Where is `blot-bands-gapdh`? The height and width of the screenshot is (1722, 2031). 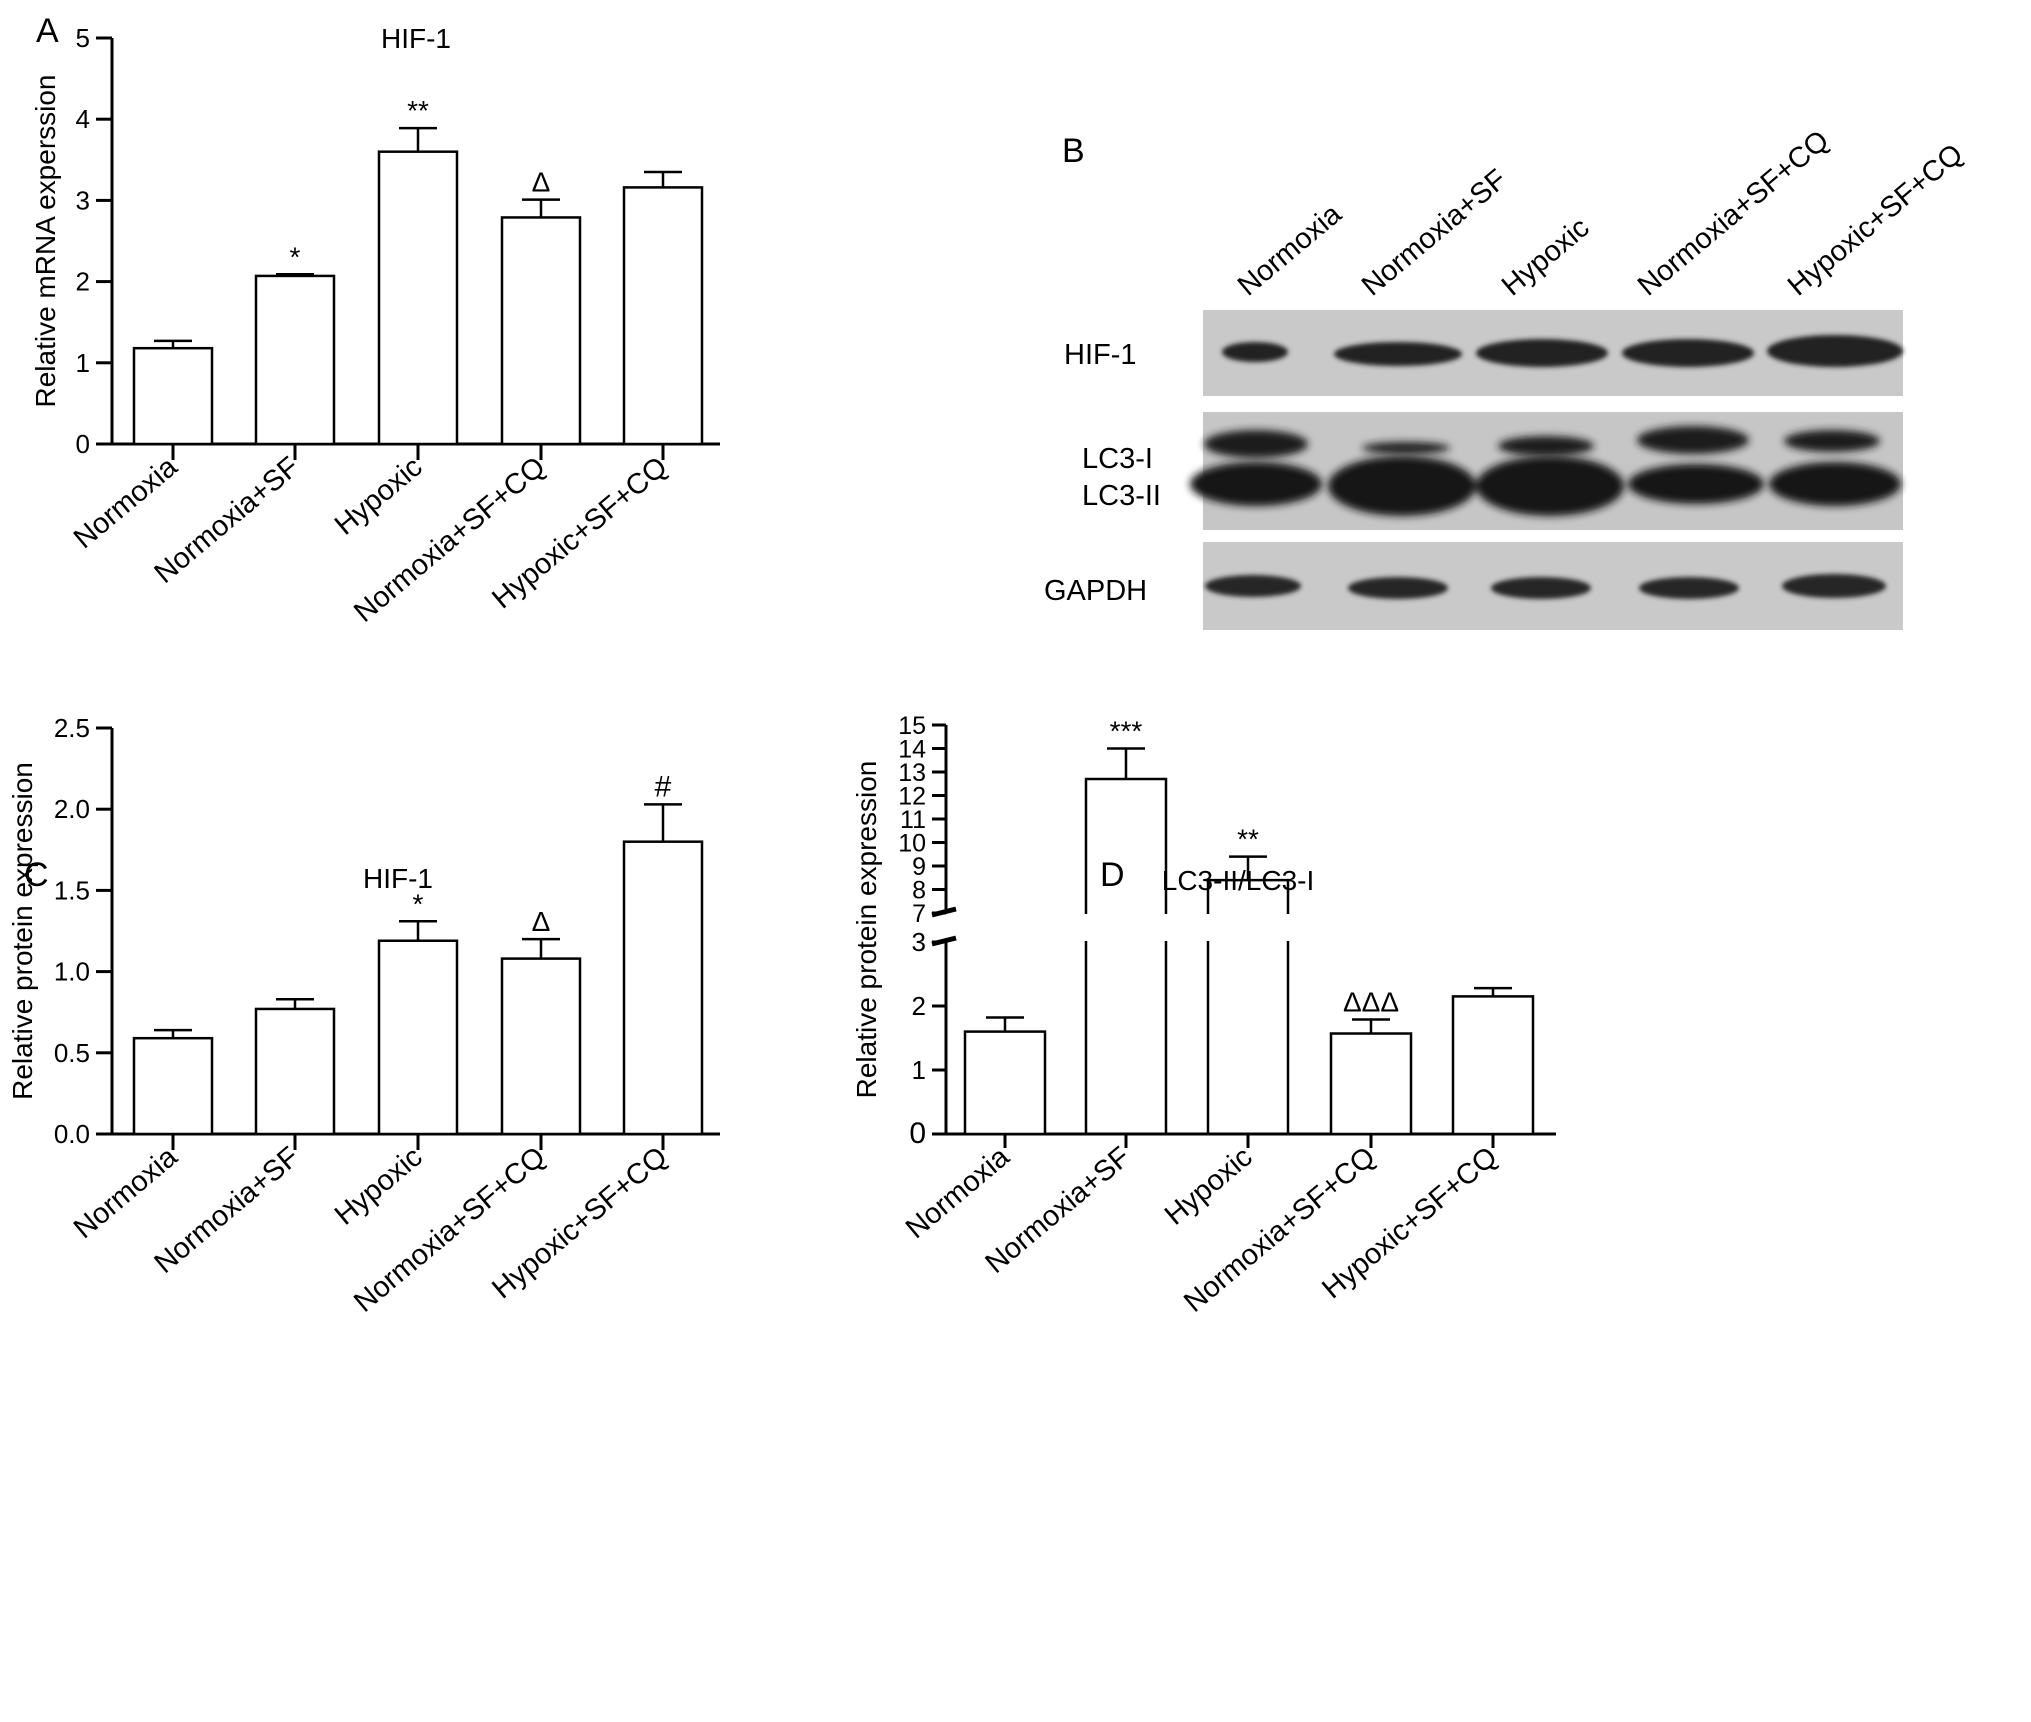 blot-bands-gapdh is located at coordinates (1545, 586).